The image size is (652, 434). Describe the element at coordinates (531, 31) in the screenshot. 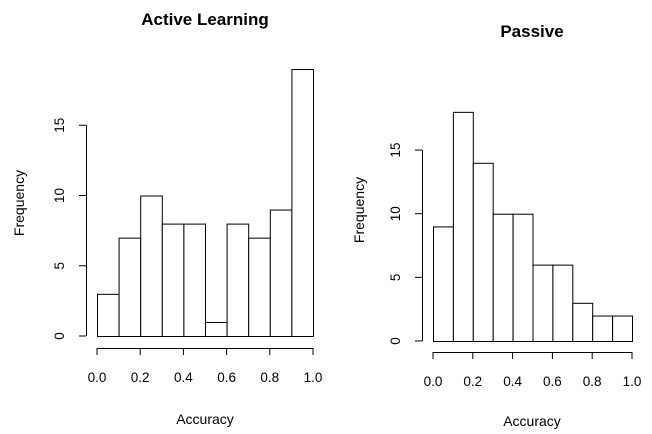

I see `chart-title: Passive` at that location.